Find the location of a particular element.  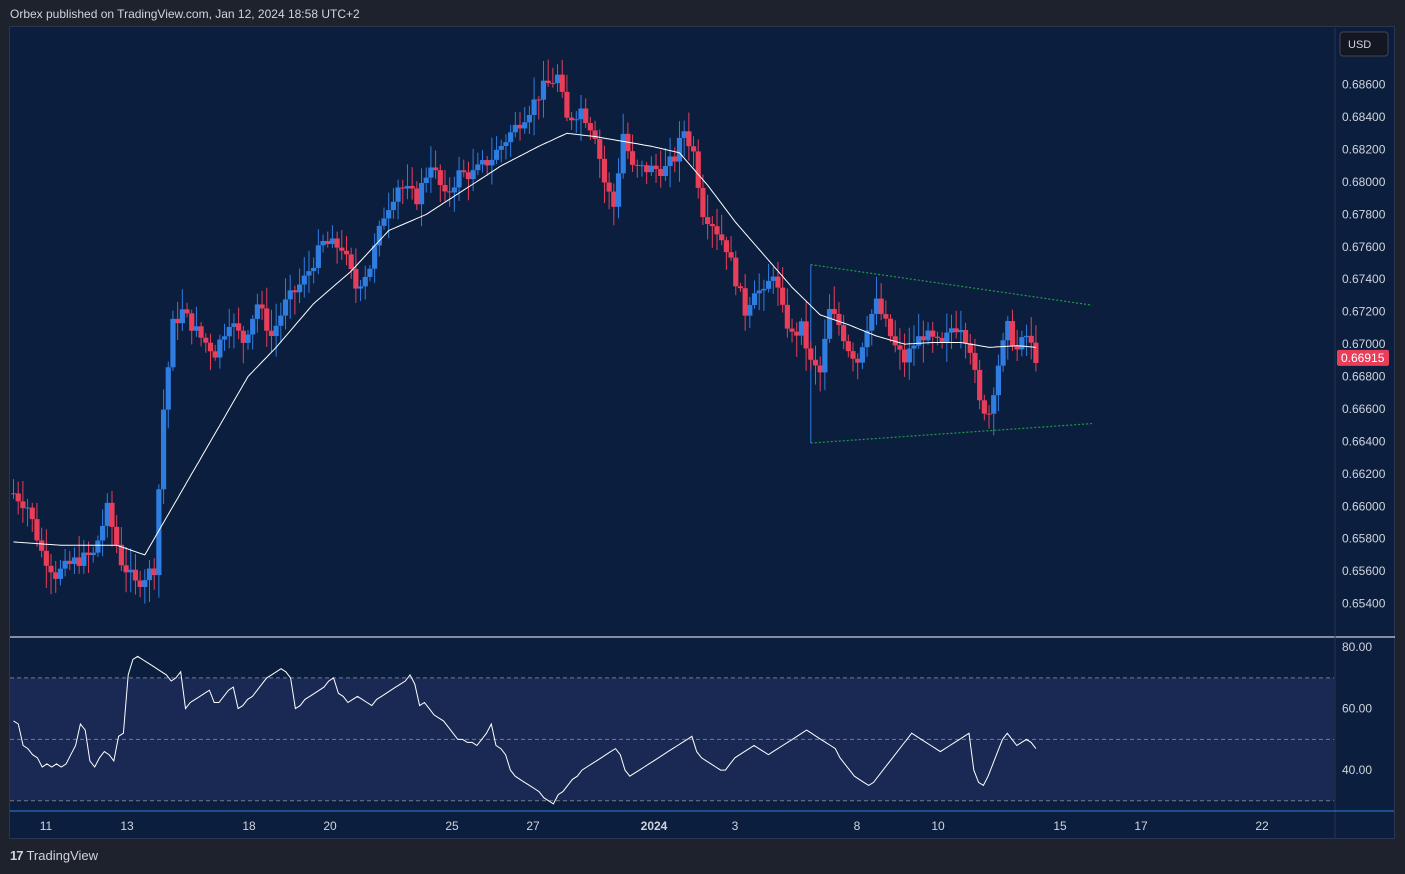

price-tick-label: 0.68600 is located at coordinates (1364, 85).